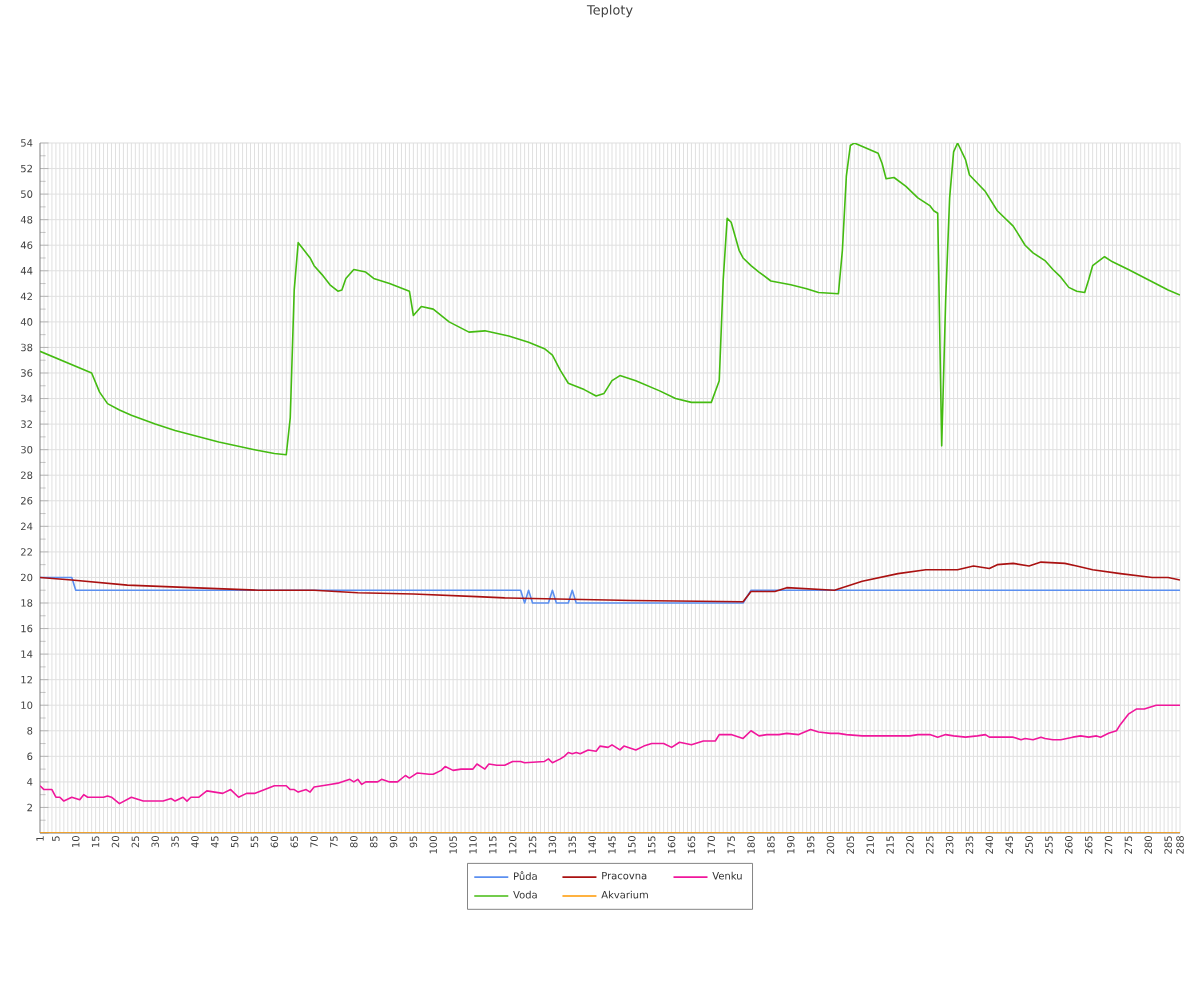  Describe the element at coordinates (27, 398) in the screenshot. I see `y-tick-label: 34` at that location.